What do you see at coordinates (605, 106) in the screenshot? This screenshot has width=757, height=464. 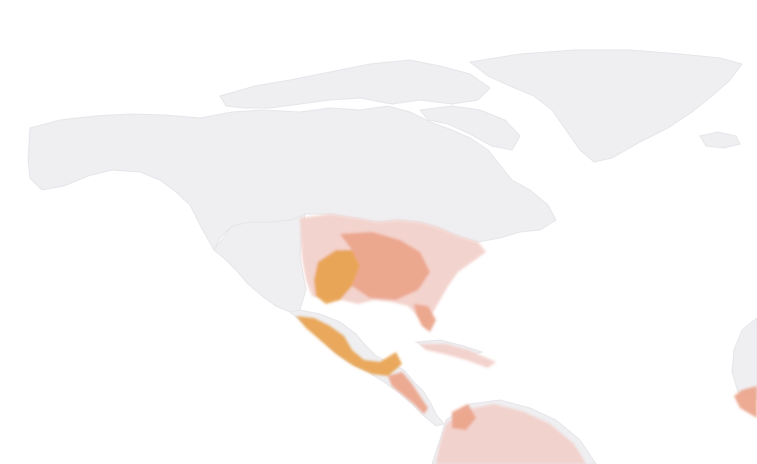 I see `region-greenland` at bounding box center [605, 106].